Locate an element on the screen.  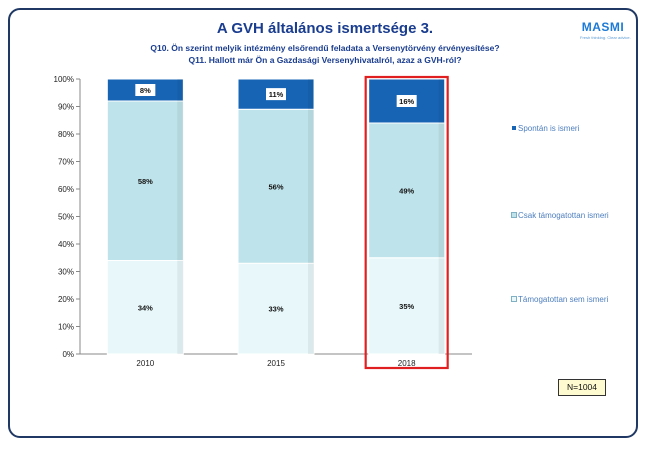
y-tick-label: 10% is located at coordinates (66, 327).